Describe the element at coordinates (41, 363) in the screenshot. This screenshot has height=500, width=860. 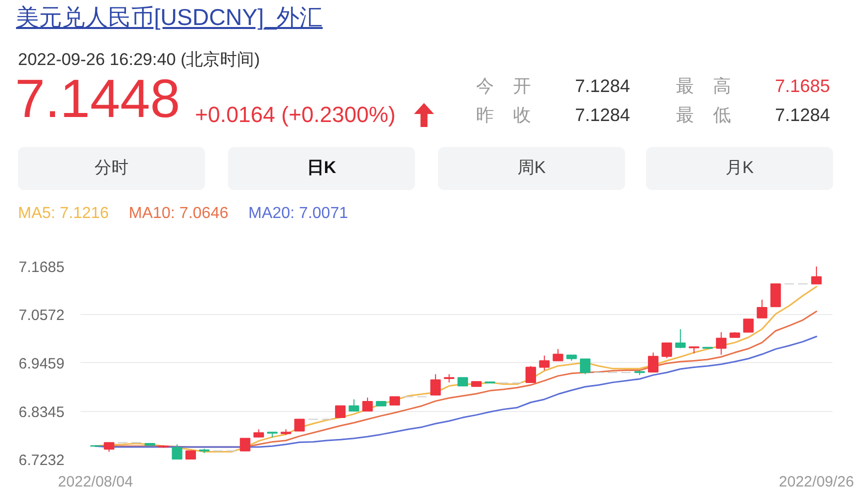
I see `y-tick-label: 6.9459` at that location.